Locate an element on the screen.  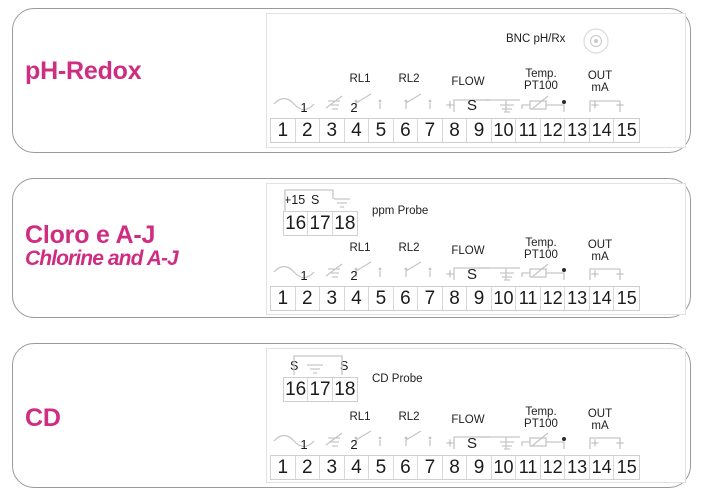
aux-ground-icon-cloro is located at coordinates (344, 204).